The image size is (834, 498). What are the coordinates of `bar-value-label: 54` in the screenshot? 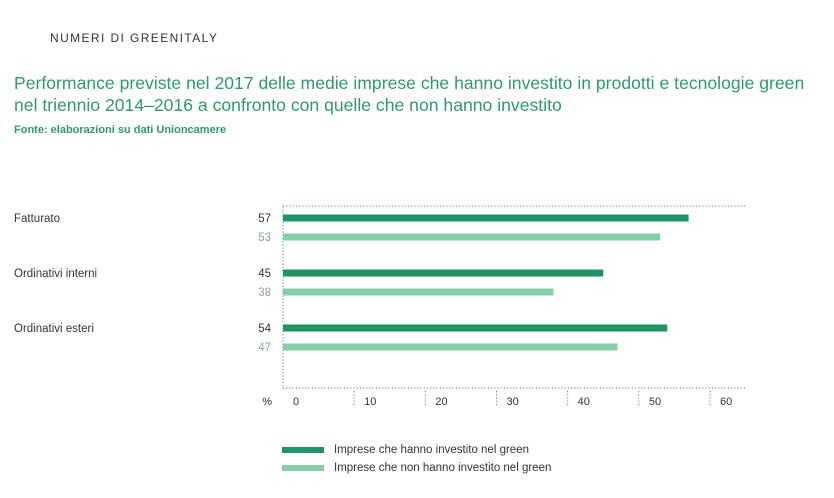 It's located at (264, 329).